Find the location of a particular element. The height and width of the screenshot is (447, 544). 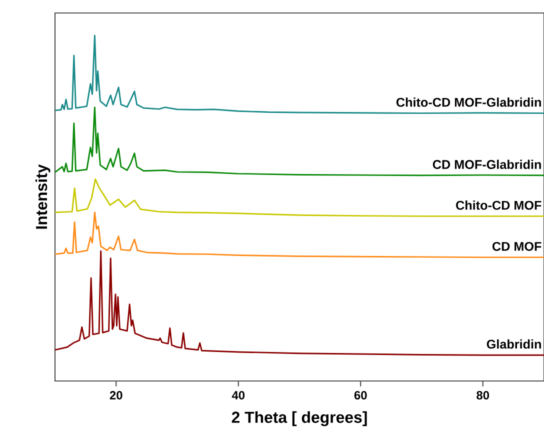

series-label: Chito-CD MOF-Glabridin is located at coordinates (468, 102).